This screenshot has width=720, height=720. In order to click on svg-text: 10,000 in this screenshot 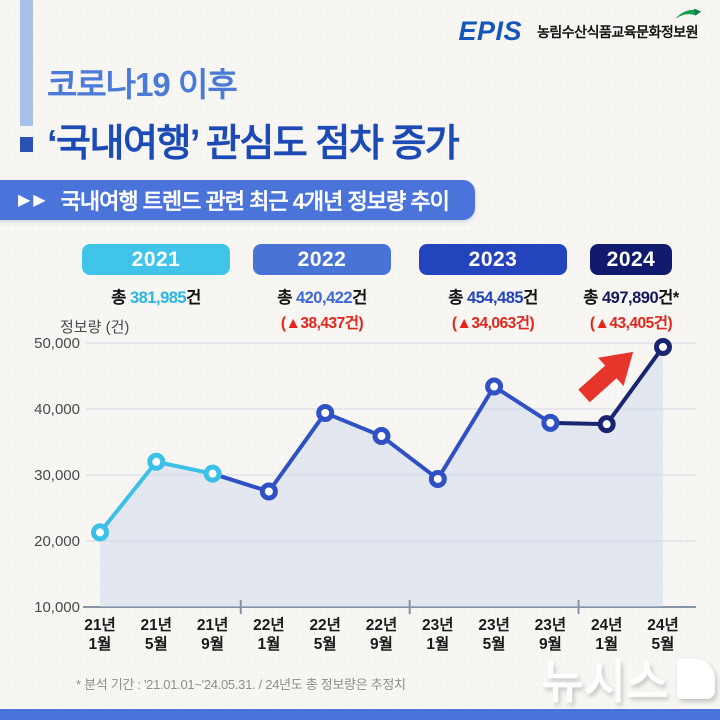, I will do `click(57, 607)`.